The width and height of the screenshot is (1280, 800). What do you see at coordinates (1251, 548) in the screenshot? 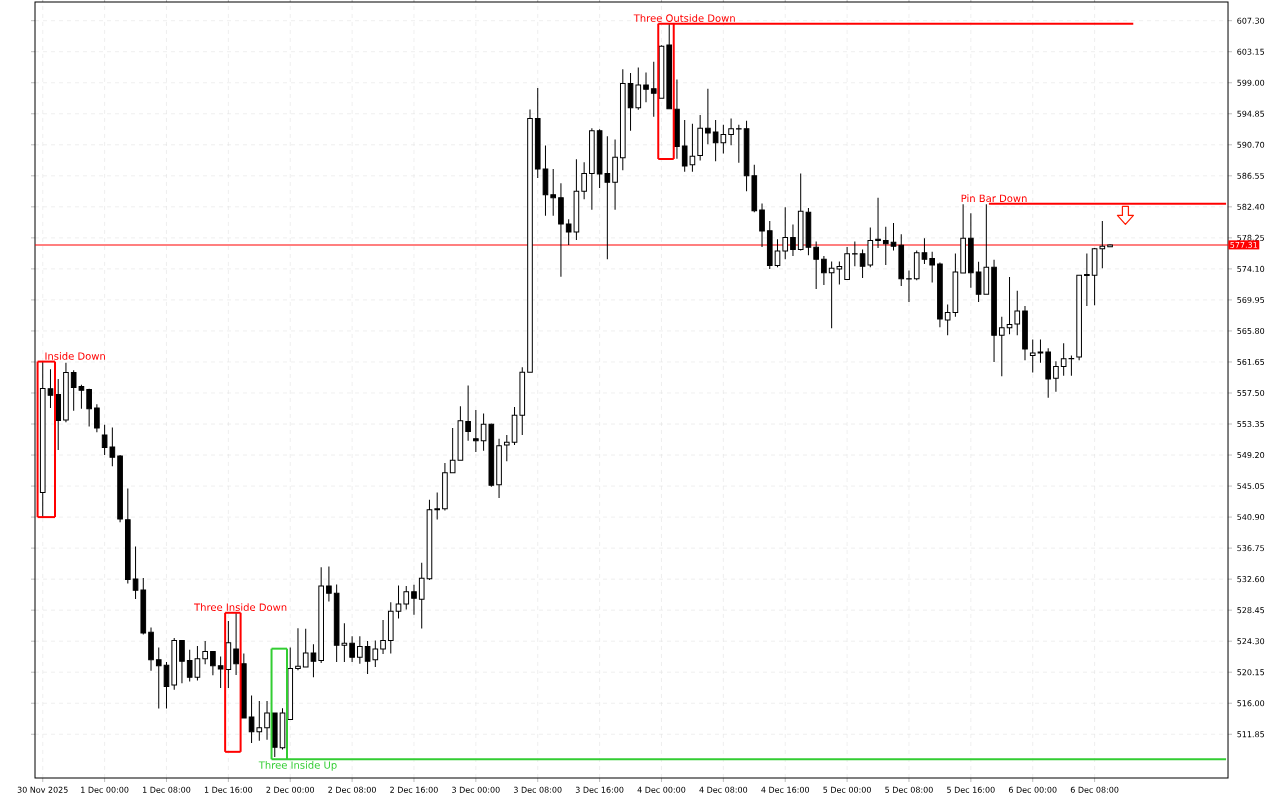
I see `y-tick-label: 536.75` at bounding box center [1251, 548].